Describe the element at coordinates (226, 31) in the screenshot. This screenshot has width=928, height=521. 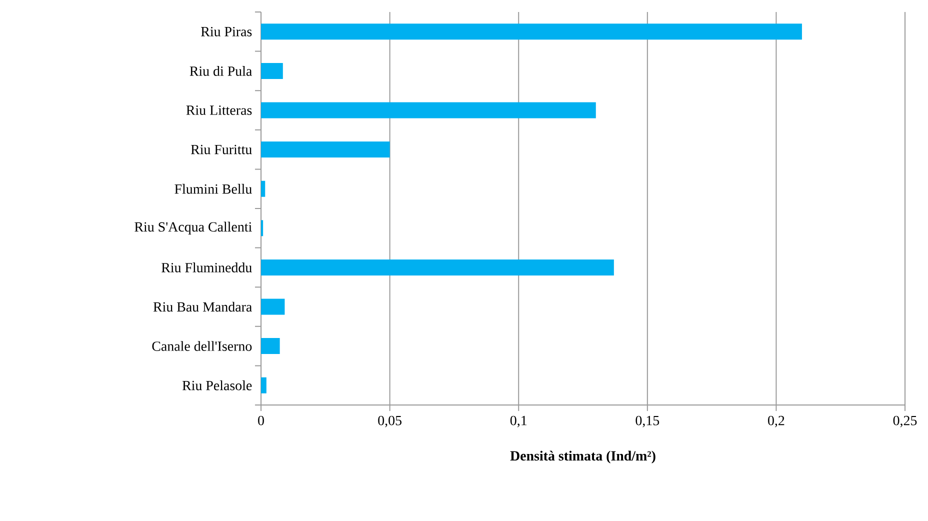
I see `y-tick-label: Riu Piras` at that location.